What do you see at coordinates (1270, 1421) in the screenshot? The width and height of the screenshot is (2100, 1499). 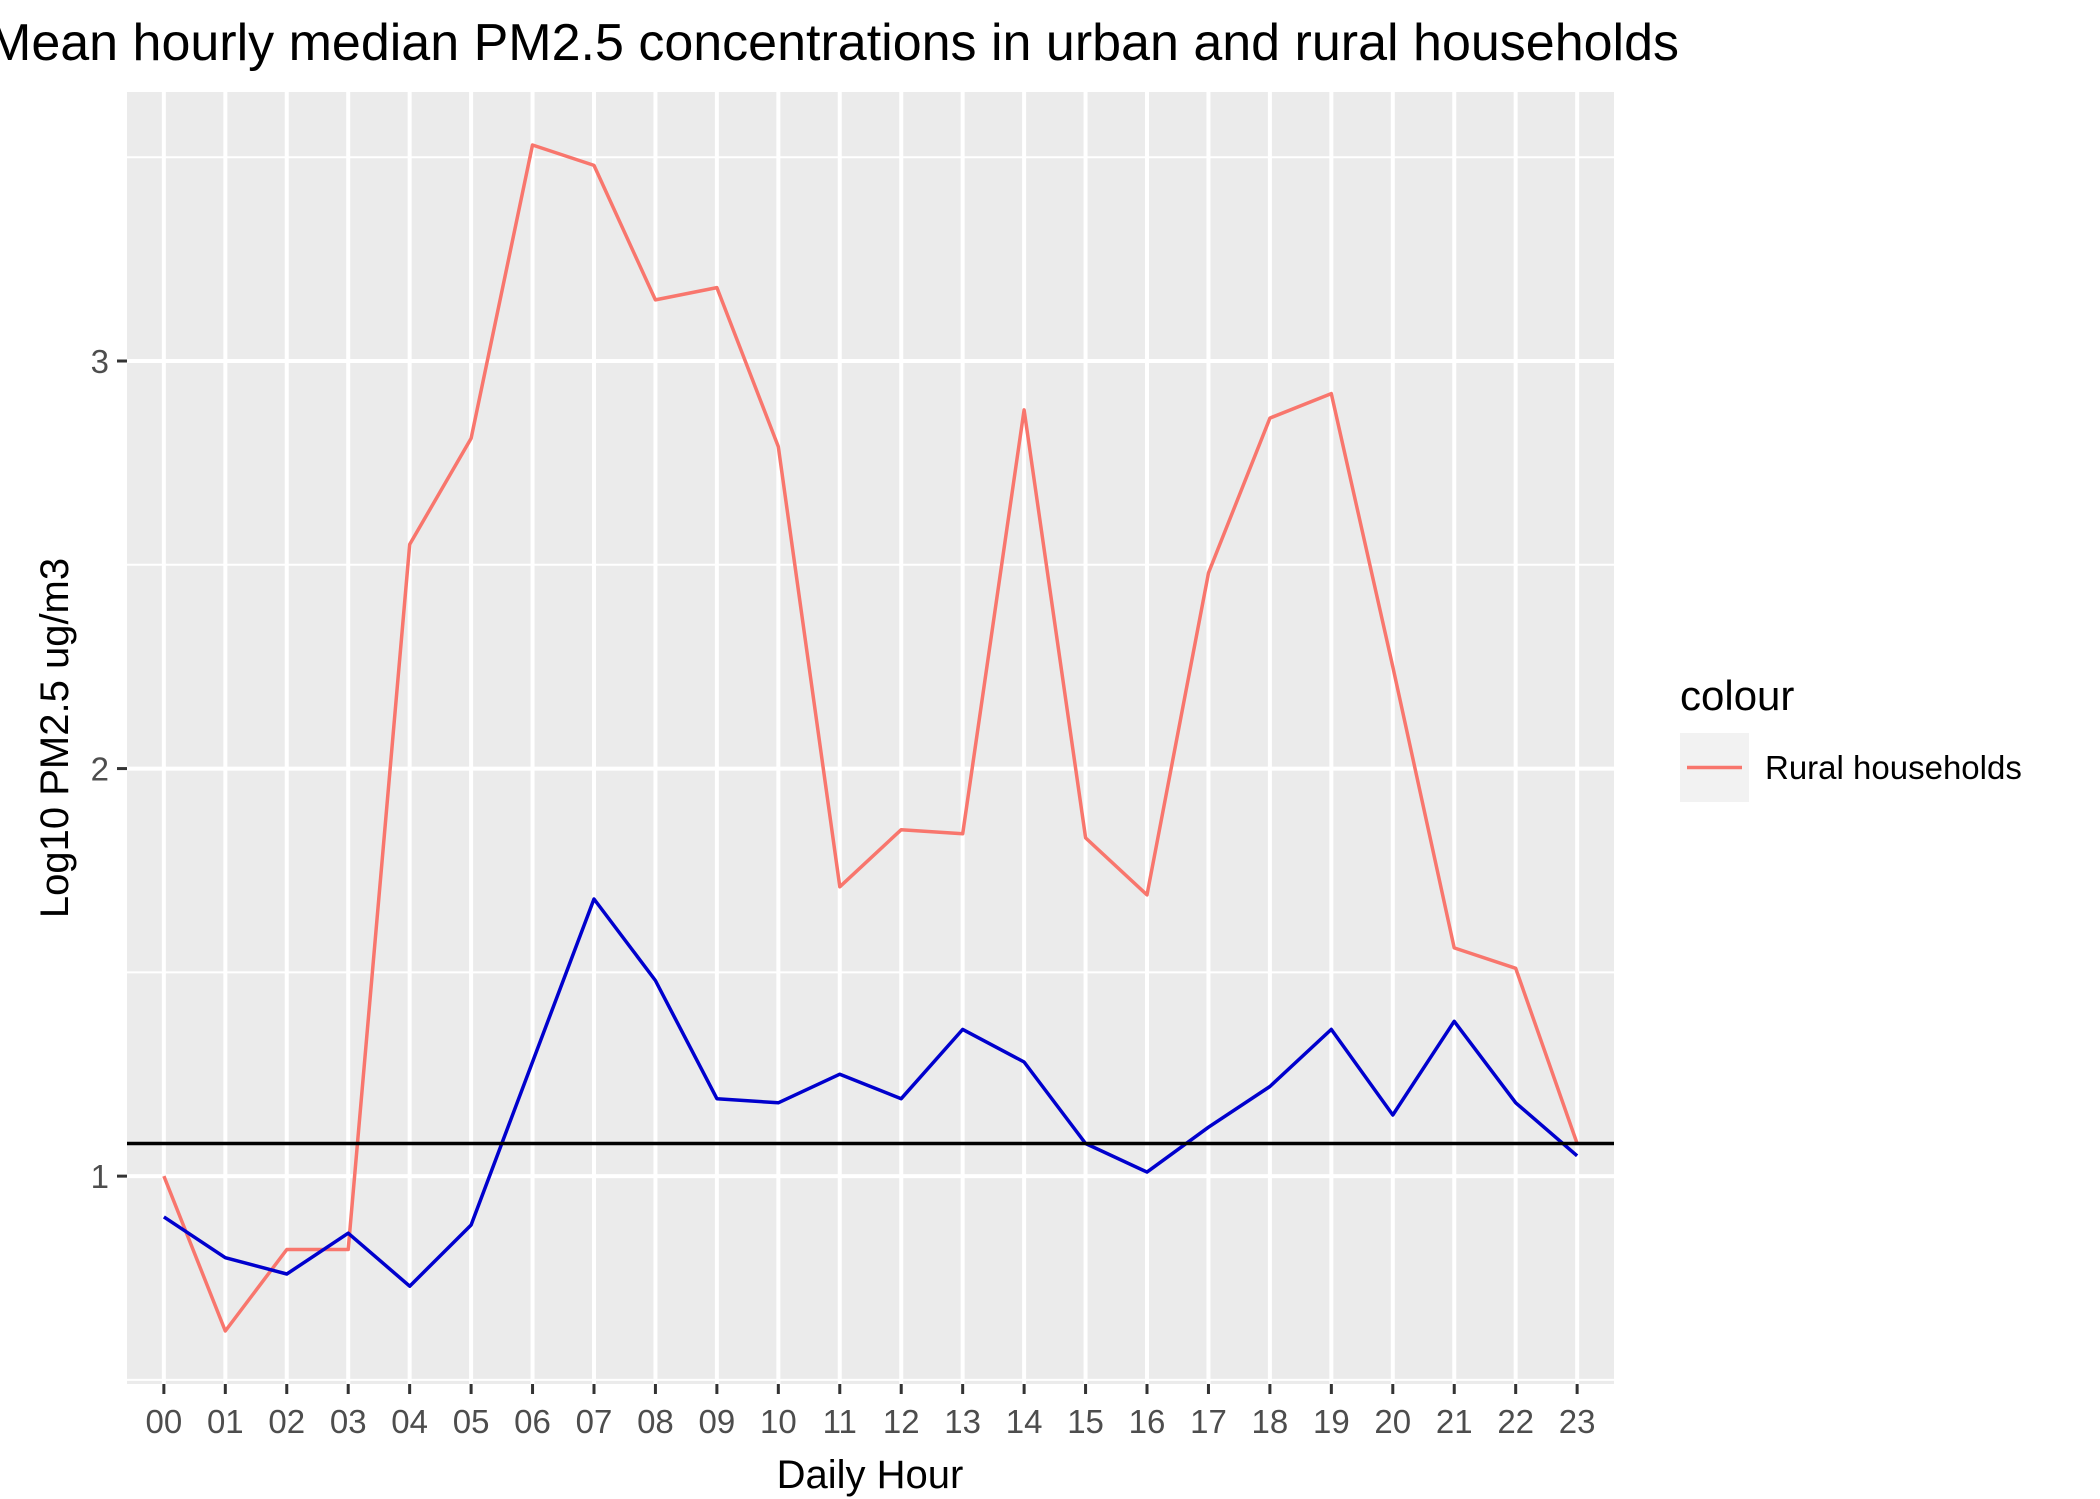 I see `x-tick-label: 18` at bounding box center [1270, 1421].